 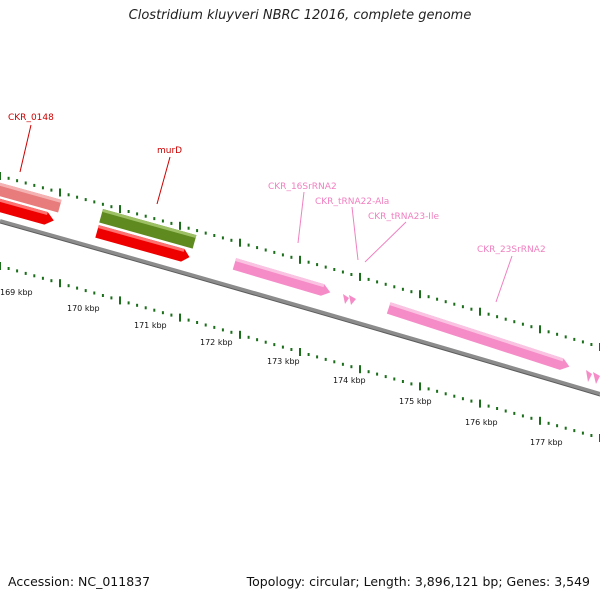 What do you see at coordinates (150, 325) in the screenshot?
I see `scale-label-171: 171 kbp` at bounding box center [150, 325].